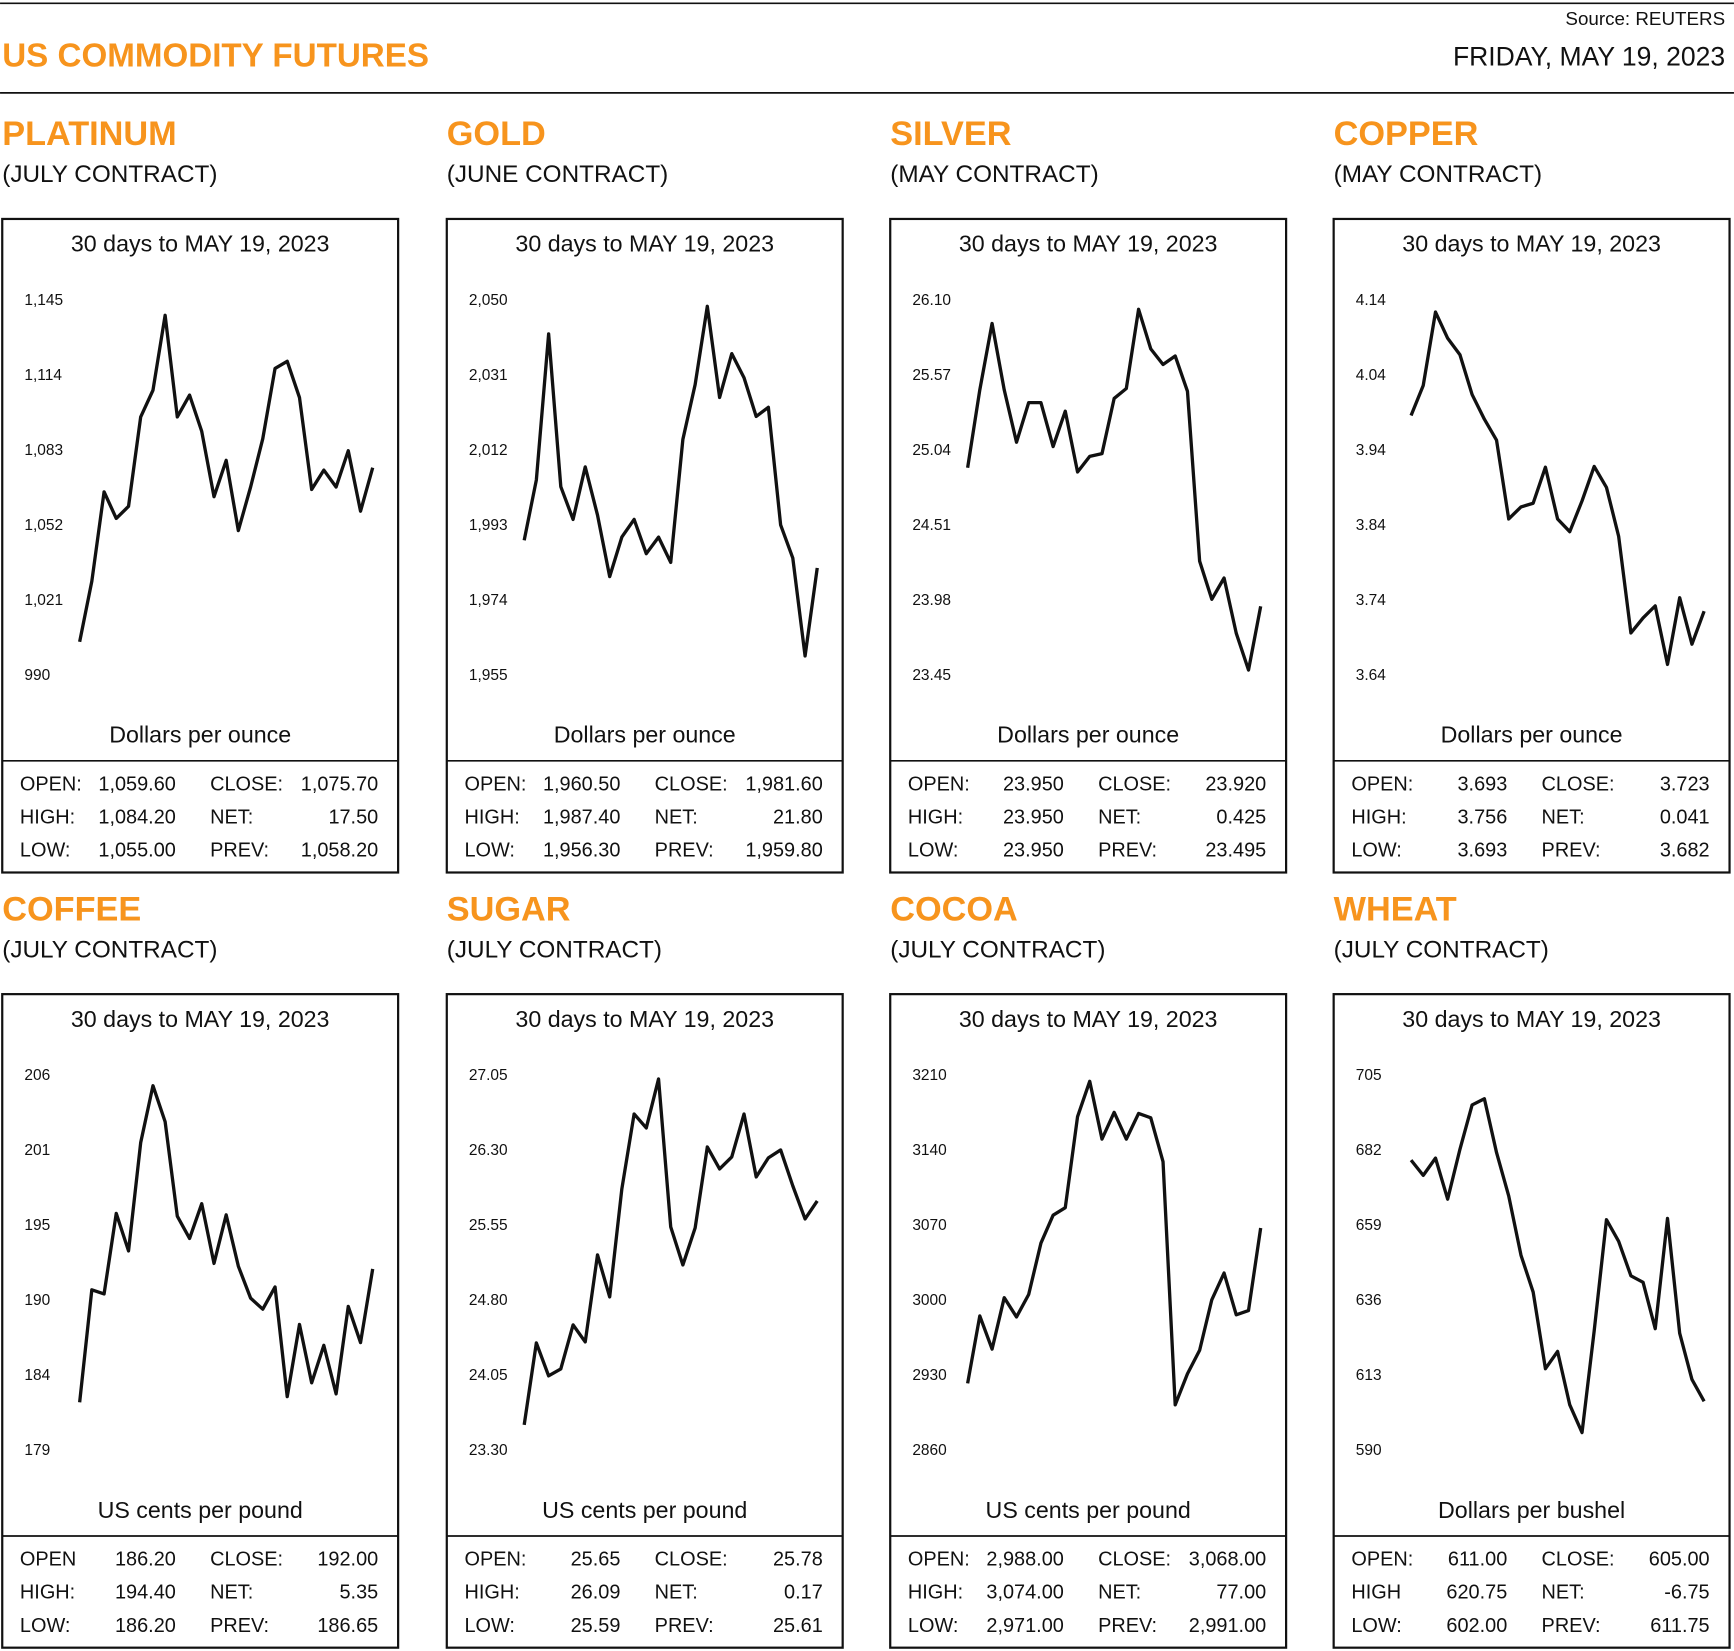 The width and height of the screenshot is (1734, 1651). What do you see at coordinates (488, 675) in the screenshot?
I see `y-tick-label: 1,955` at bounding box center [488, 675].